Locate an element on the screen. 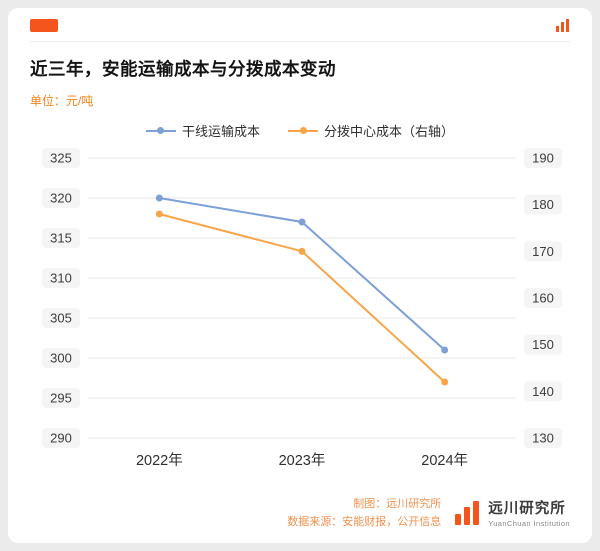  left-axis-tick-label: 325 is located at coordinates (61, 158).